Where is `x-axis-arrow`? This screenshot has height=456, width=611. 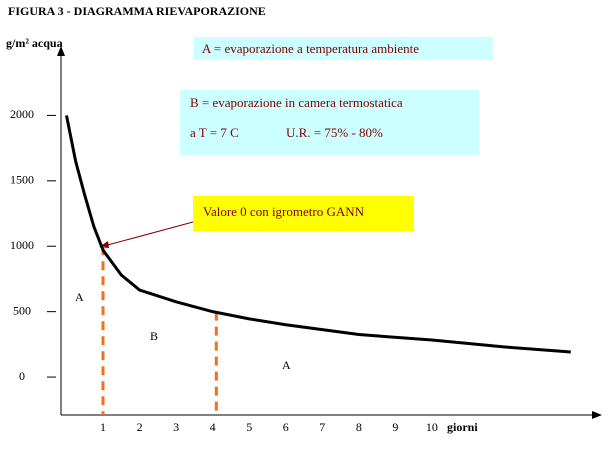 x-axis-arrow is located at coordinates (597, 415).